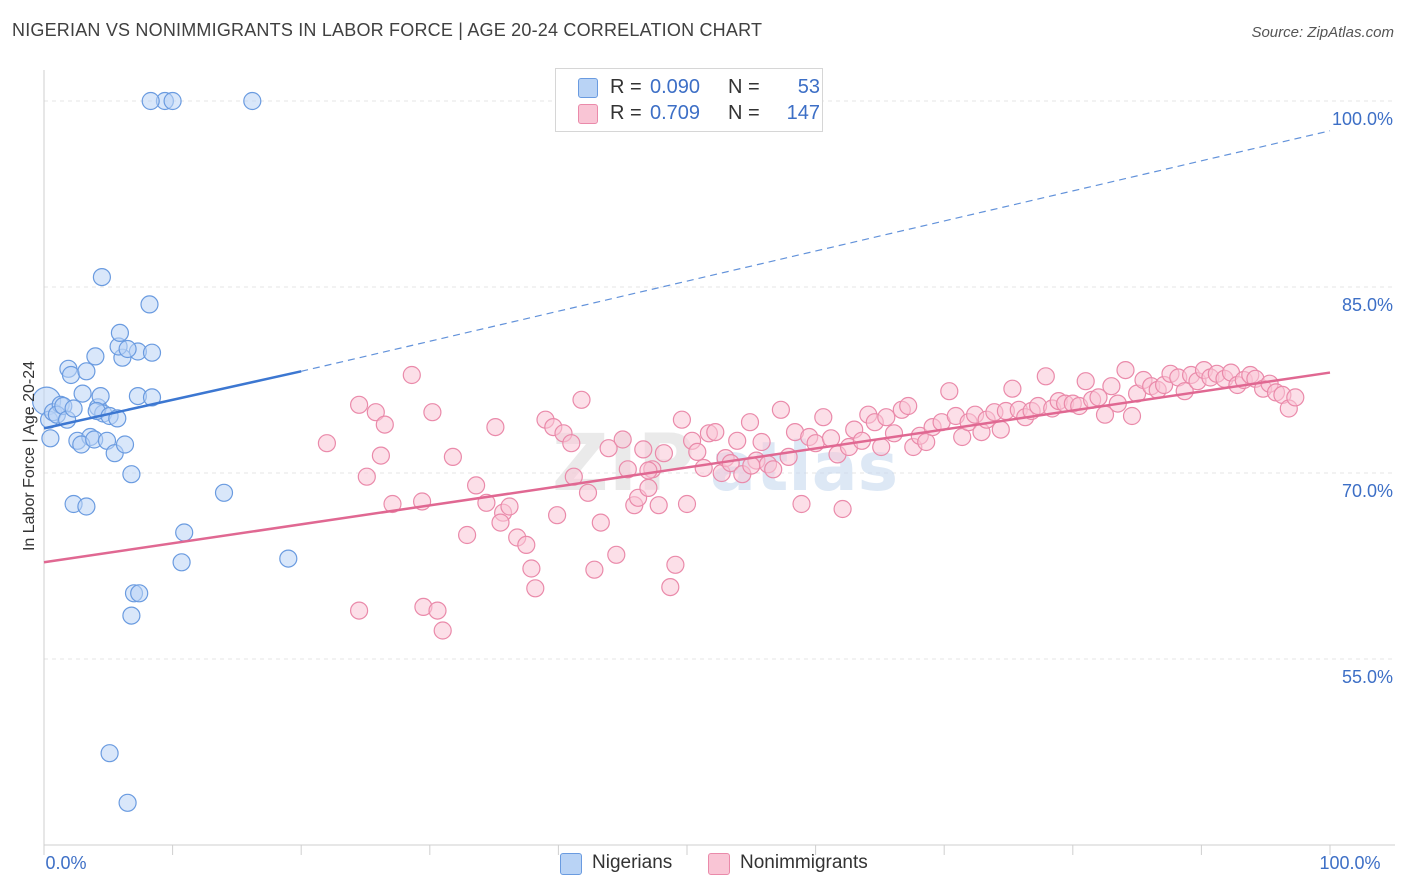 The width and height of the screenshot is (1406, 892). What do you see at coordinates (1367, 677) in the screenshot?
I see `y-tick-label: 55.0%` at bounding box center [1367, 677].